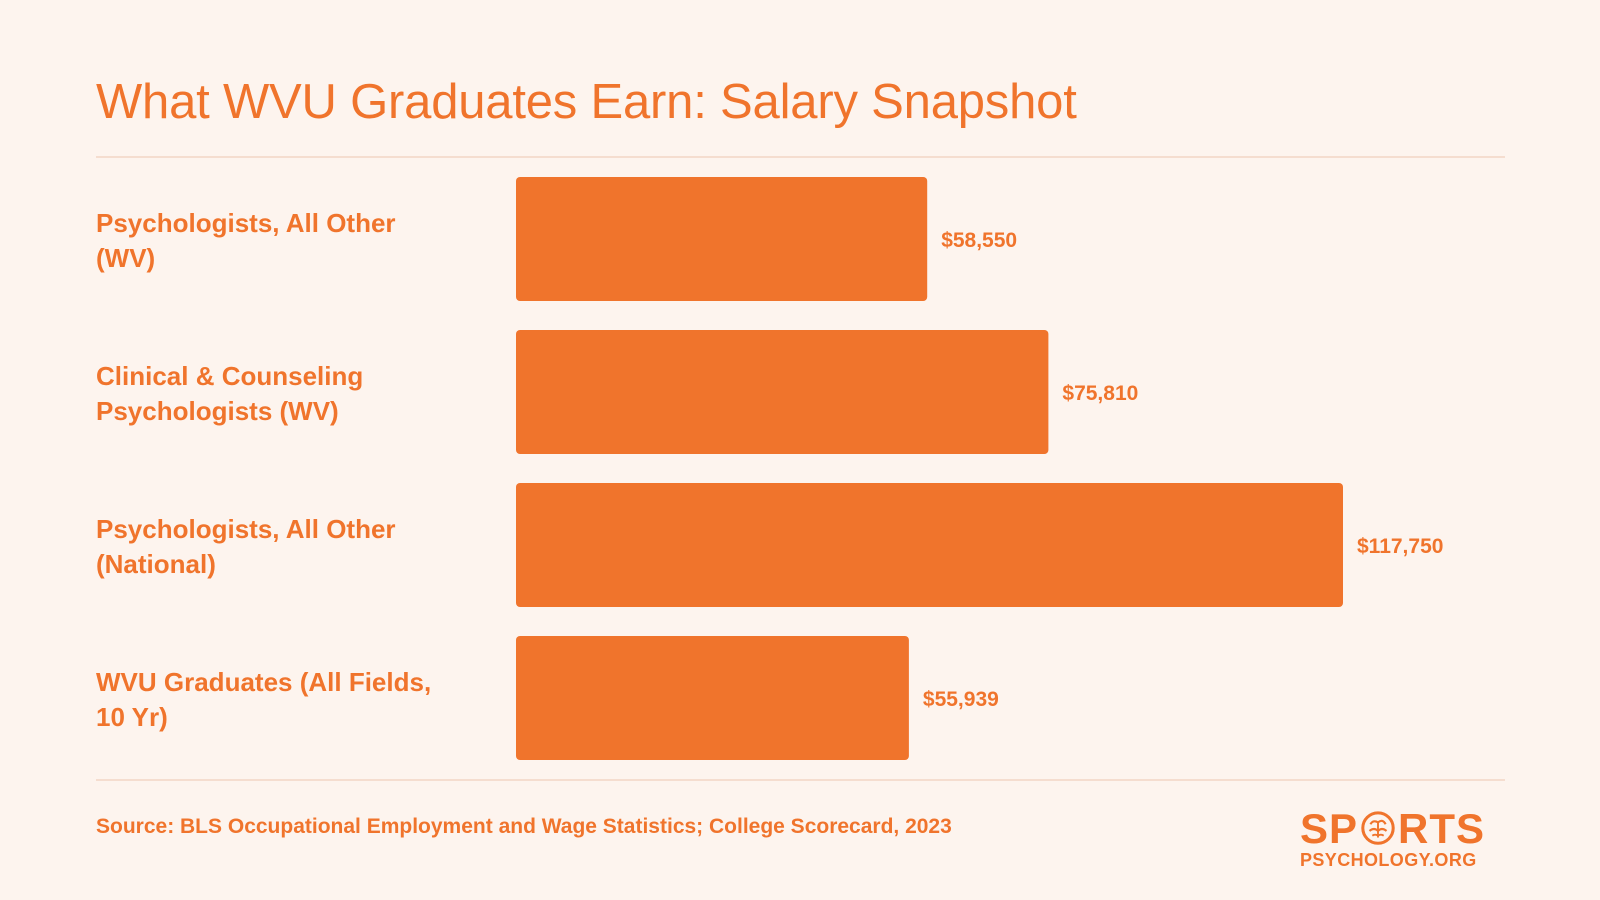 Image resolution: width=1600 pixels, height=900 pixels. What do you see at coordinates (1378, 828) in the screenshot?
I see `brain-icon` at bounding box center [1378, 828].